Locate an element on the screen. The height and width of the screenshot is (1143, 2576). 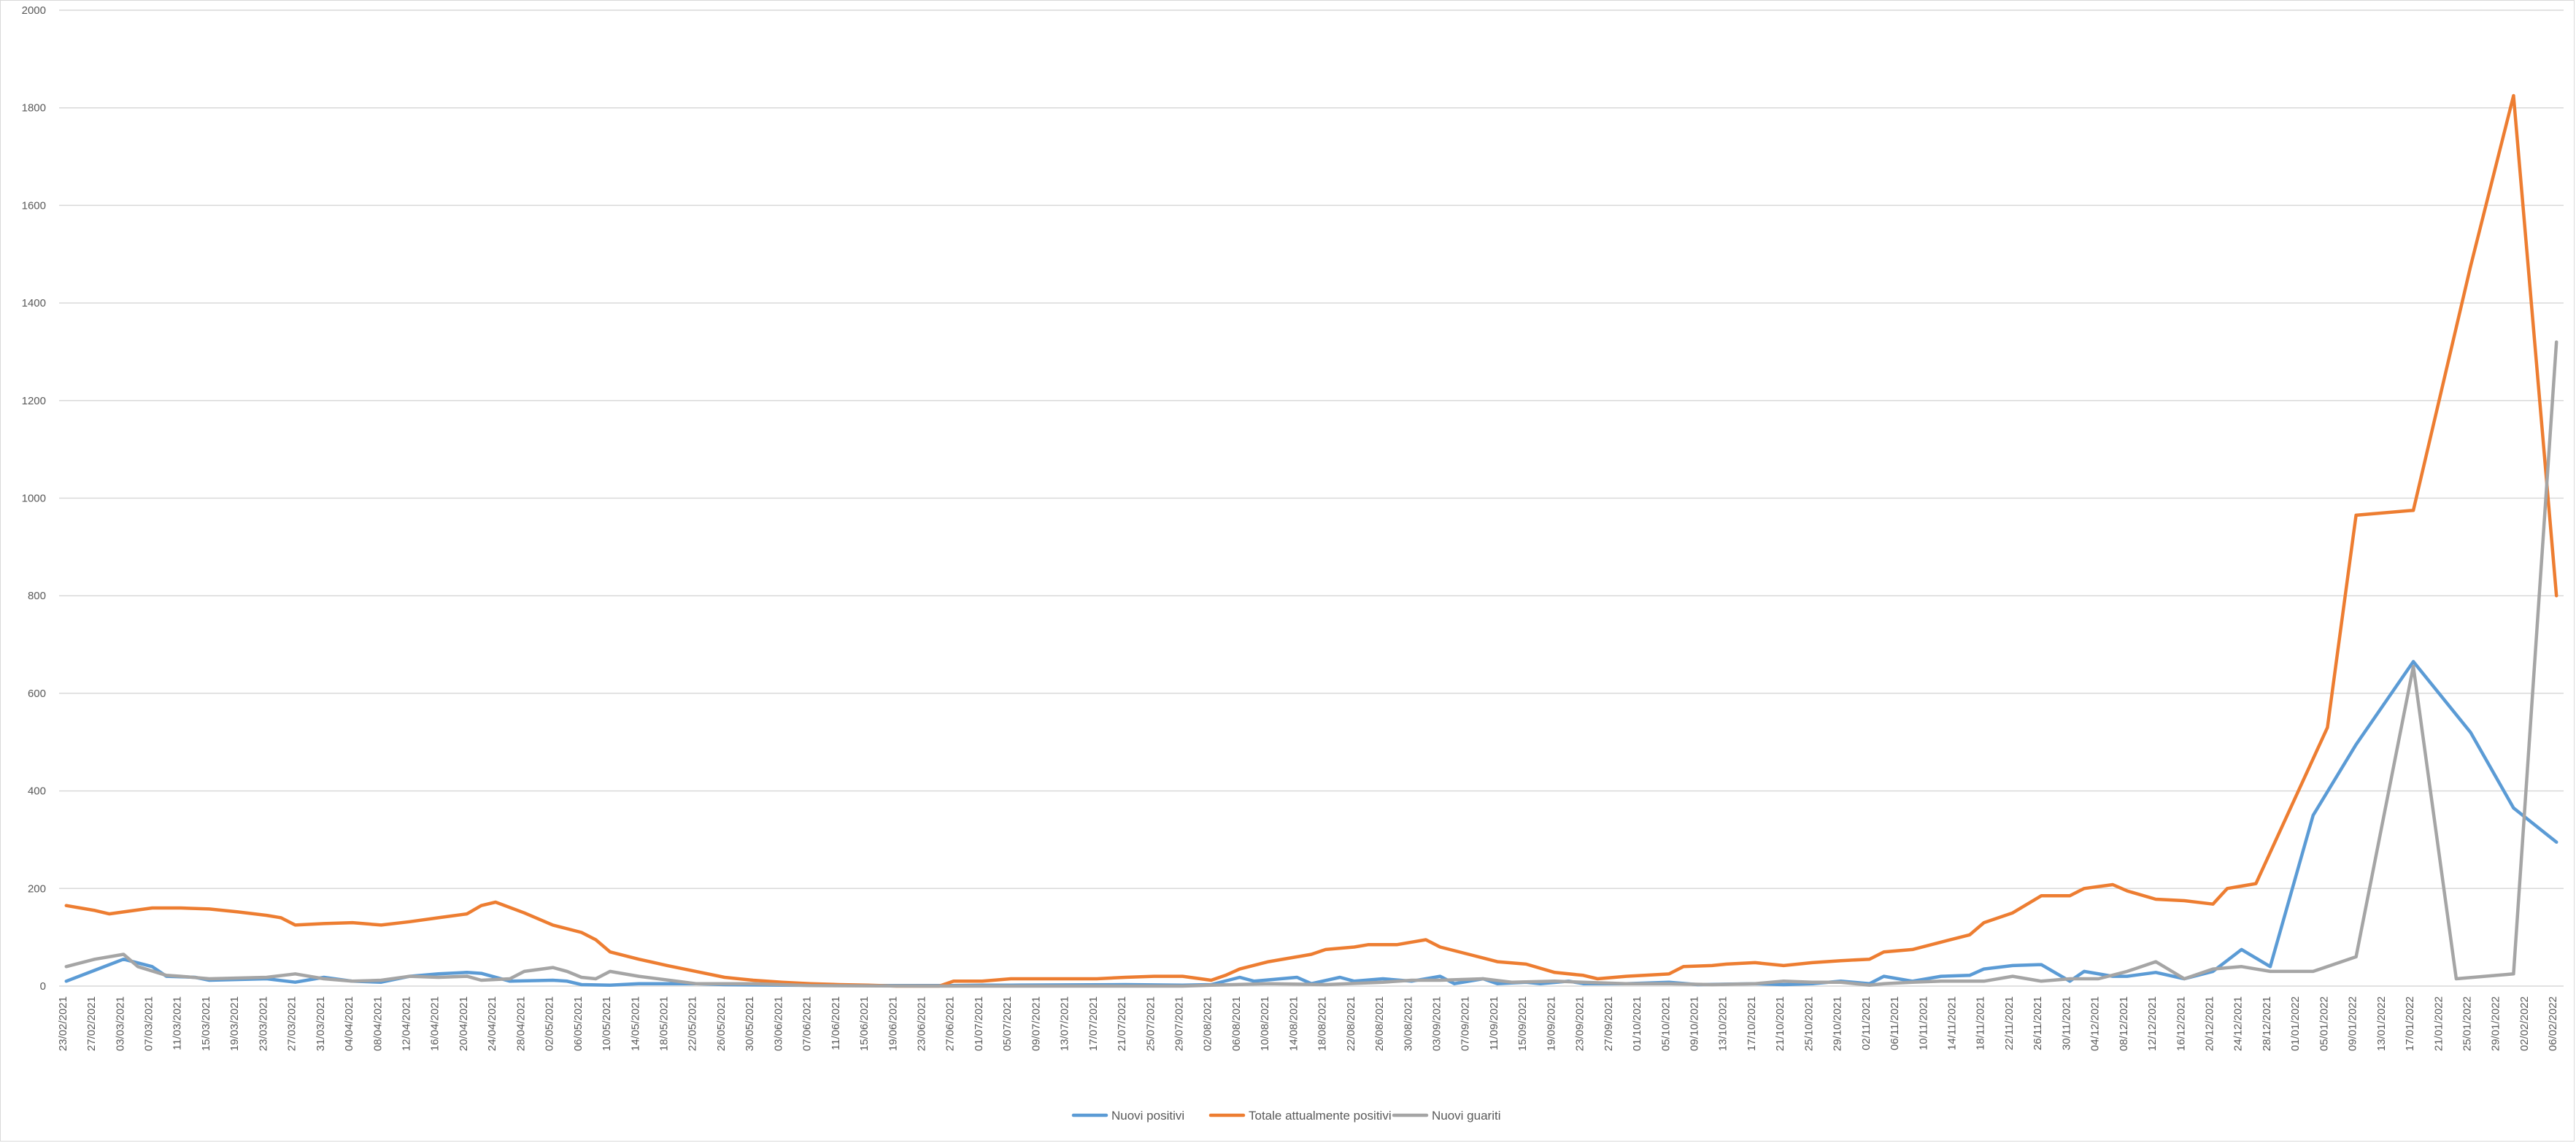
x-tick-label: 27/02/2021 is located at coordinates (91, 1023).